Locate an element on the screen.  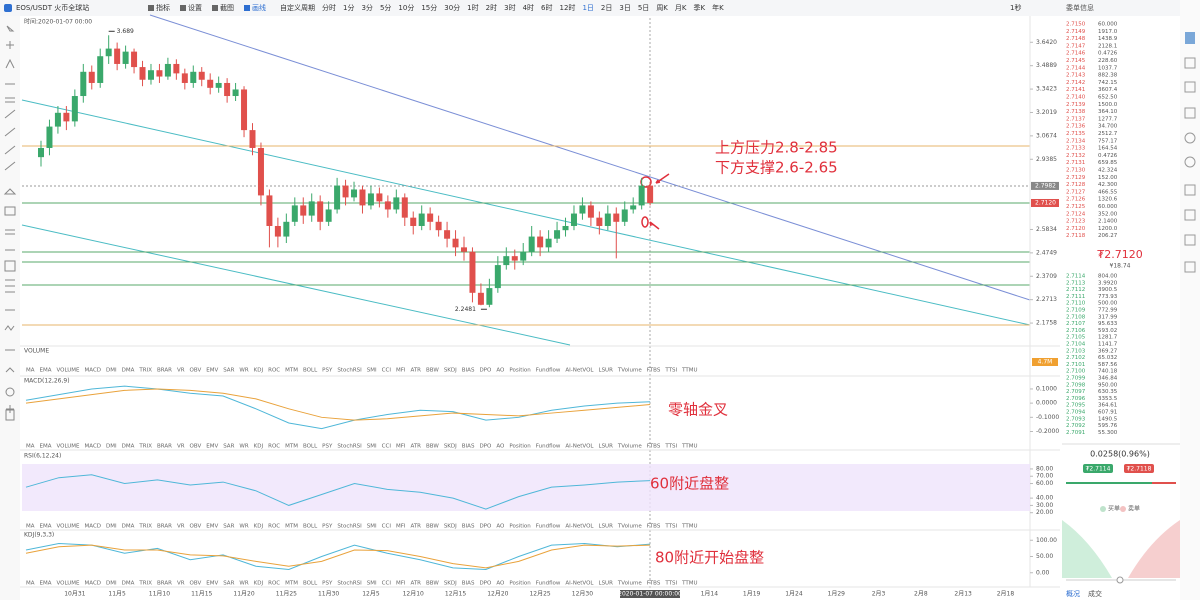
tab: 概况 is located at coordinates (1073, 593).